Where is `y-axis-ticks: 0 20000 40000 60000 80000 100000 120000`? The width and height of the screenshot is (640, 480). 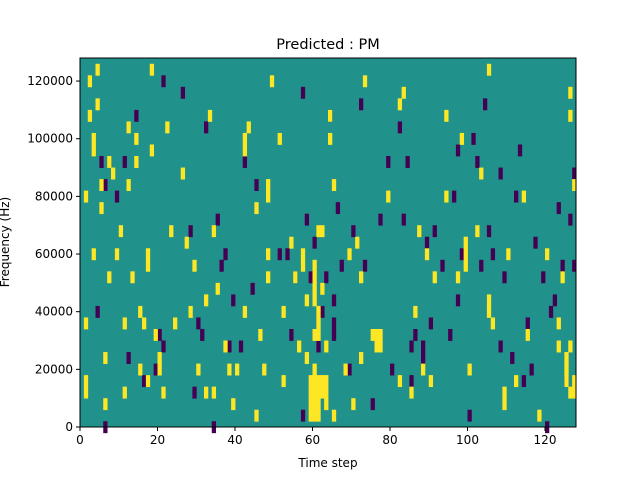
y-axis-ticks: 0 20000 40000 60000 80000 100000 120000 is located at coordinates (53, 254).